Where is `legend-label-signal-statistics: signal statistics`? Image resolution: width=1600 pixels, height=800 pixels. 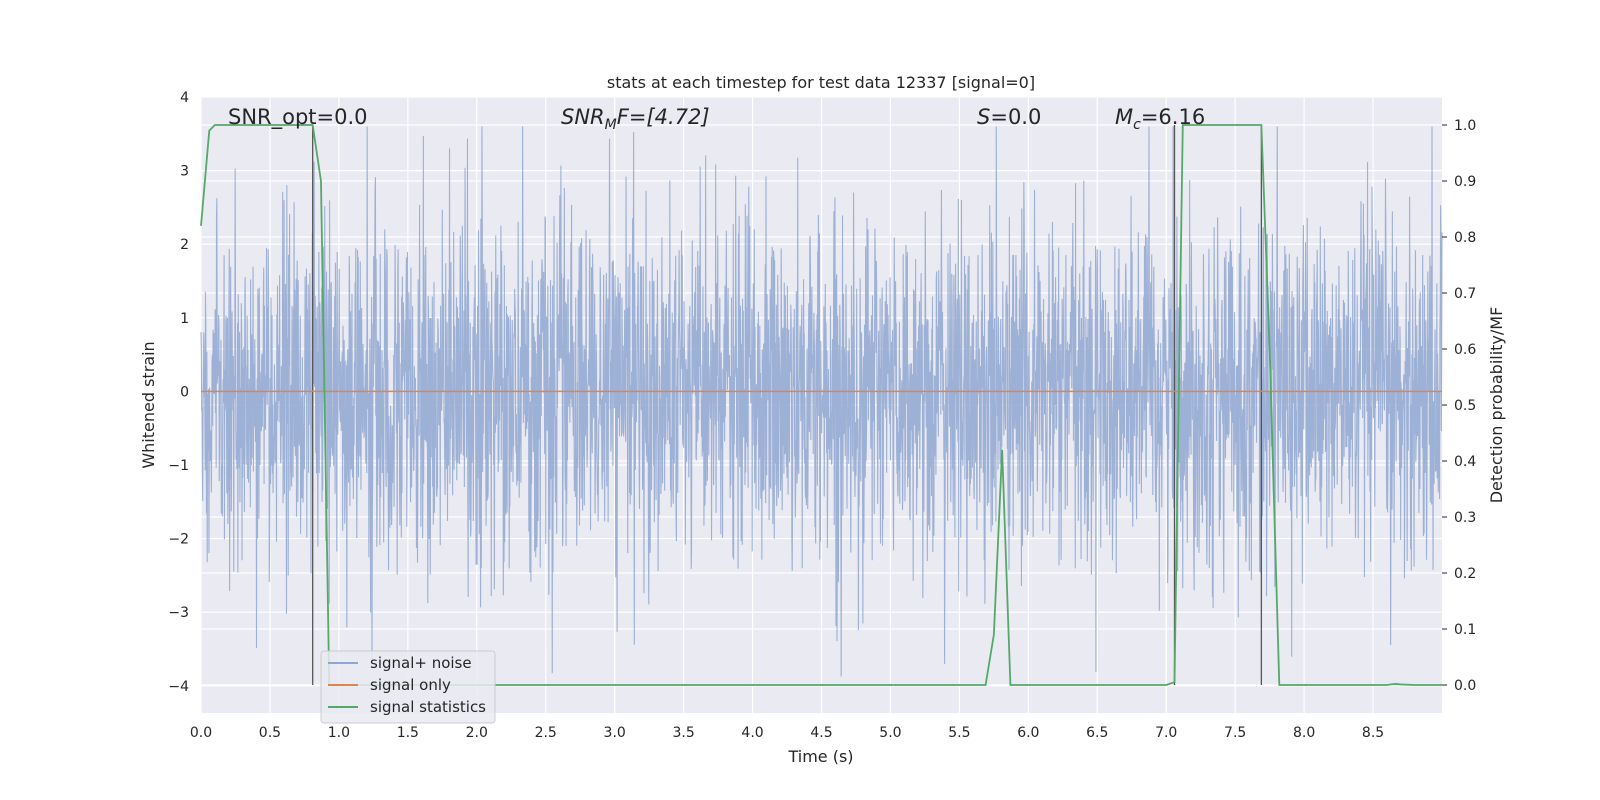 legend-label-signal-statistics: signal statistics is located at coordinates (428, 707).